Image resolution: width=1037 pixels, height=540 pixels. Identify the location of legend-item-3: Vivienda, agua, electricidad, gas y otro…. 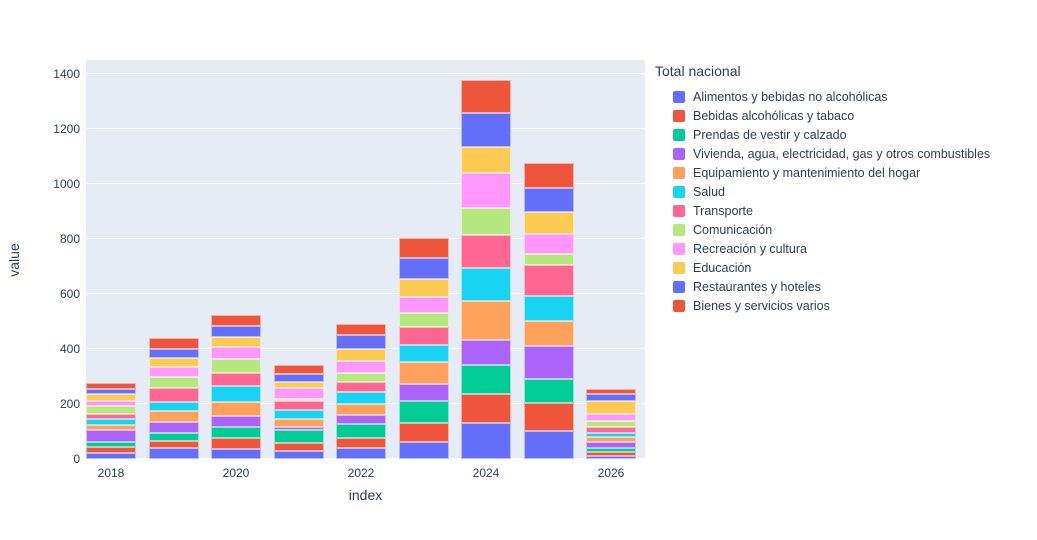
(842, 153).